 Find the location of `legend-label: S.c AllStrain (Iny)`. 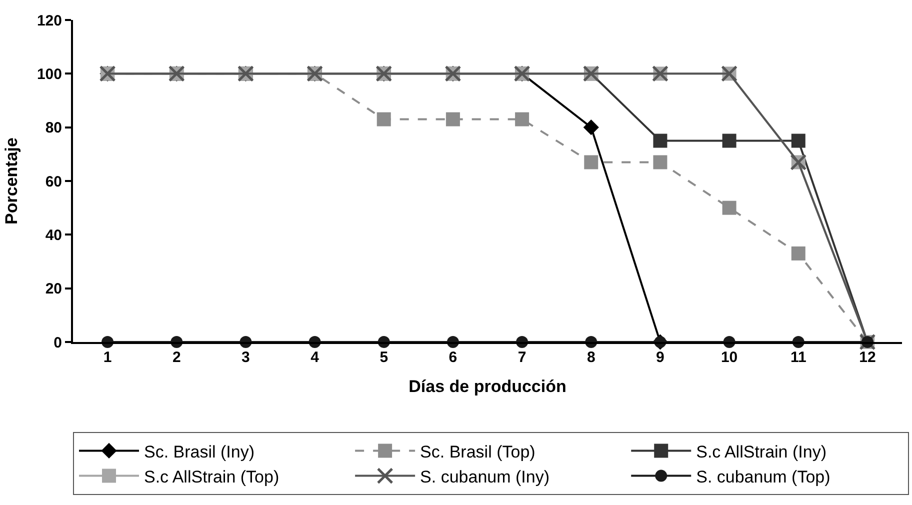

legend-label: S.c AllStrain (Iny) is located at coordinates (761, 452).